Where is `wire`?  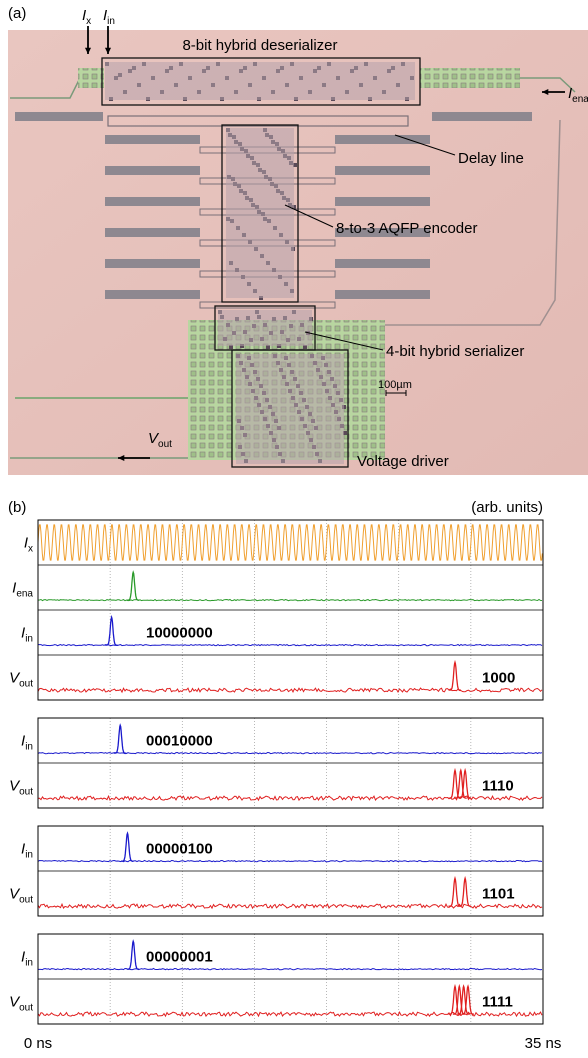 wire is located at coordinates (473, 222).